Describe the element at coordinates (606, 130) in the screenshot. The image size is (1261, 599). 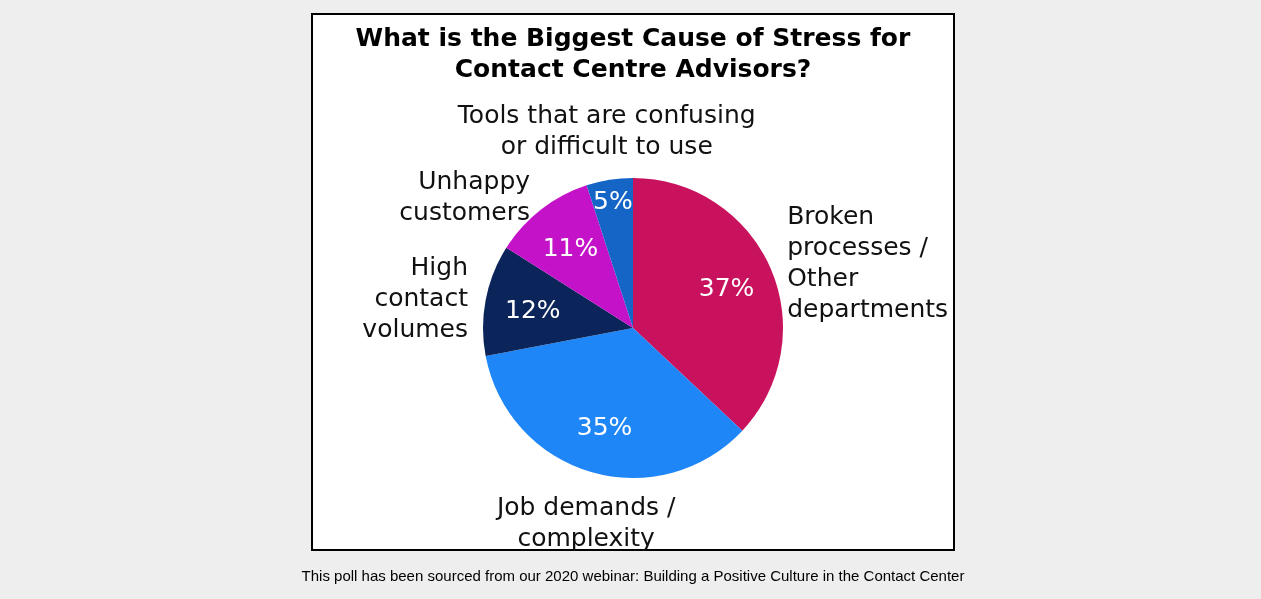
I see `slice-label: Tools that are confusing or difficult to use` at that location.